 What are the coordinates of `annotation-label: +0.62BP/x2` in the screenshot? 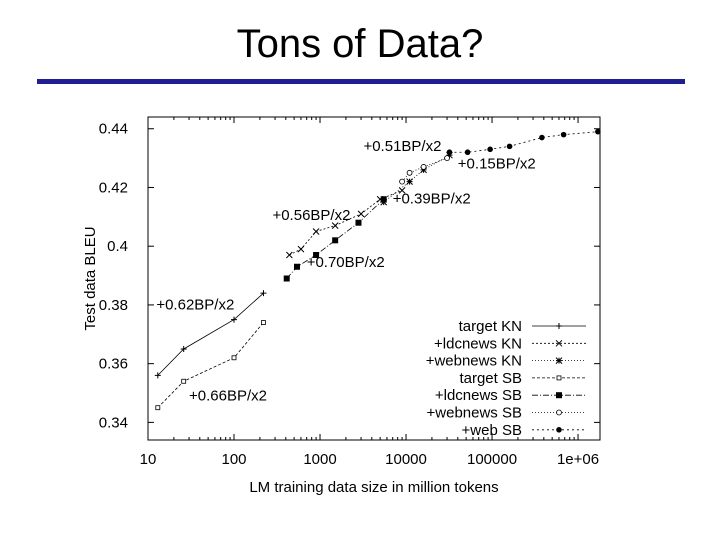 It's located at (195, 304).